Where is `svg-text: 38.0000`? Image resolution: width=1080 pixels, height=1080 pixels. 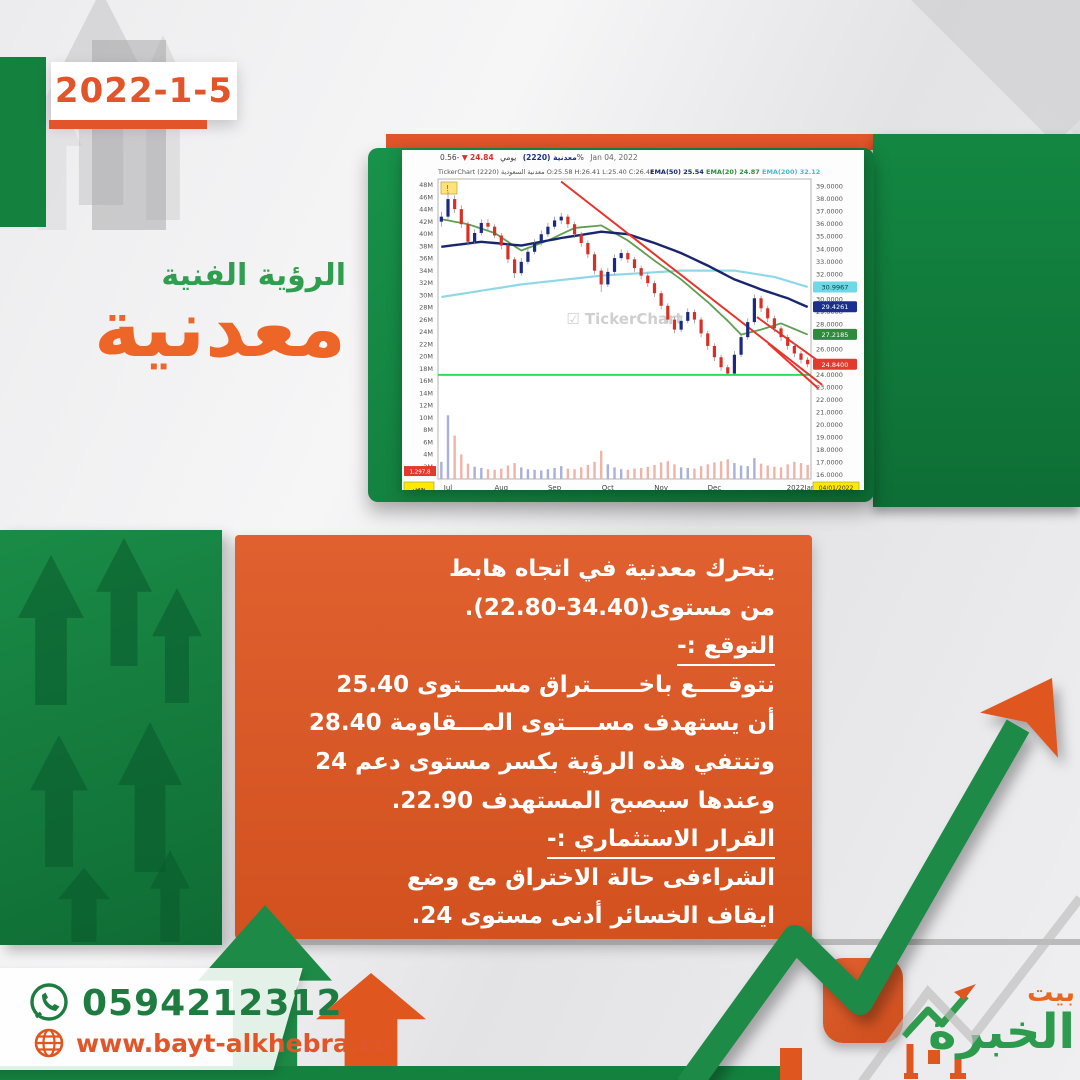
svg-text: 38.0000 is located at coordinates (829, 199).